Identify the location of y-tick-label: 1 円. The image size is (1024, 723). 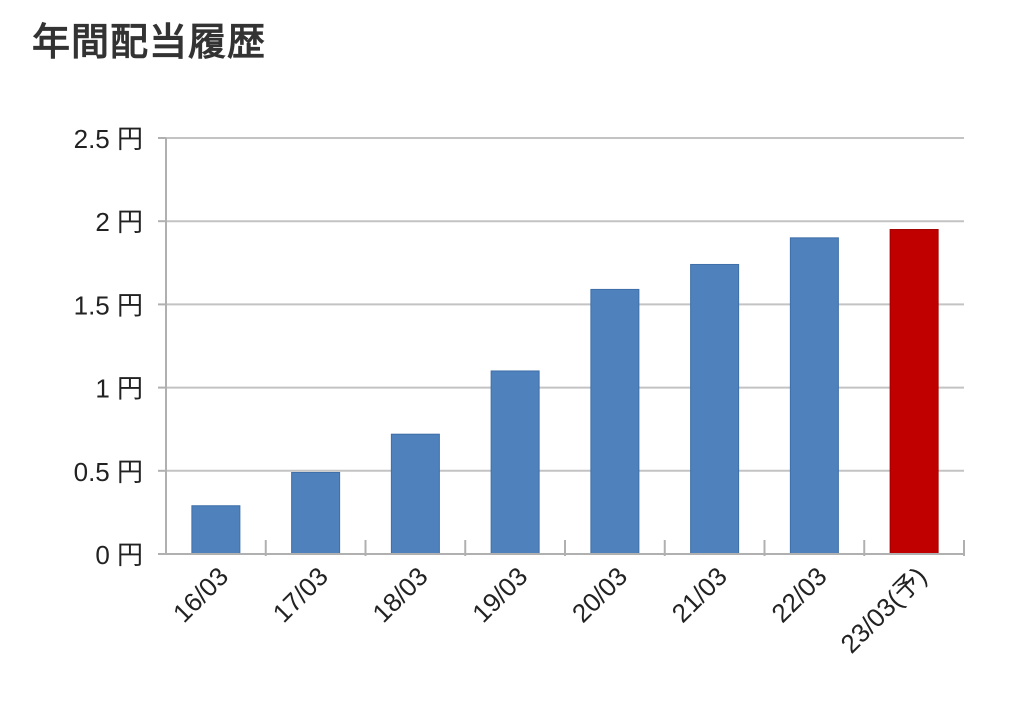
(119, 389).